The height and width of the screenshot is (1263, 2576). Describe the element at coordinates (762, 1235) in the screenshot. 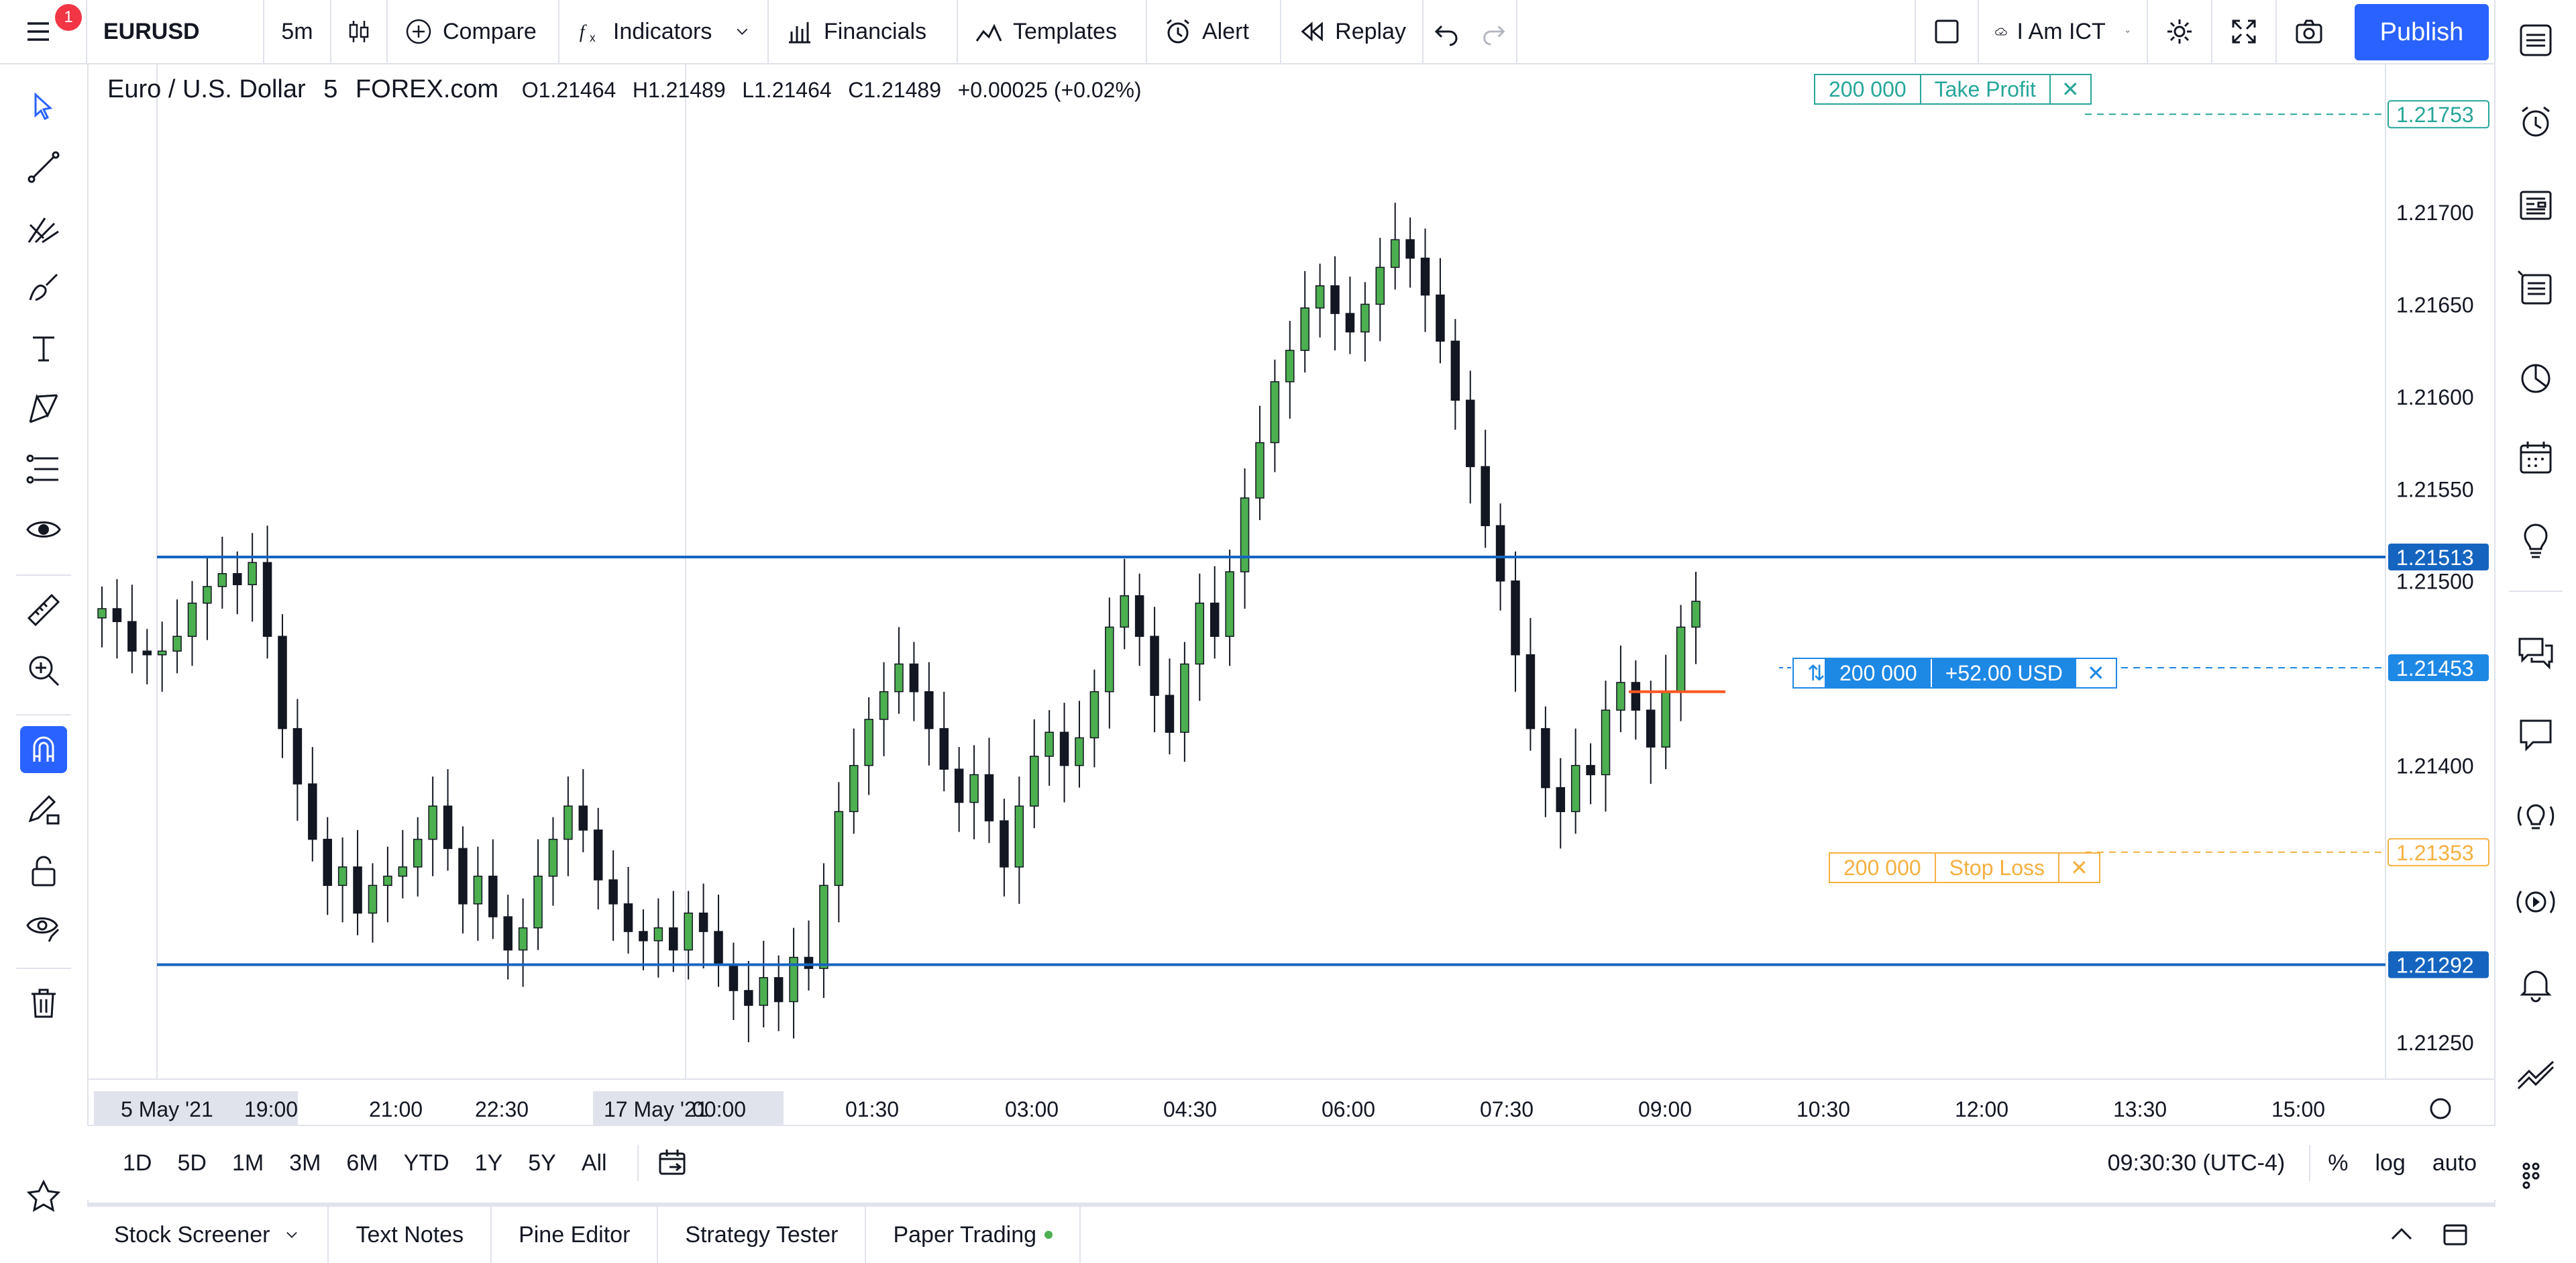

I see `tab-strategy-tester: Strategy Tester` at that location.